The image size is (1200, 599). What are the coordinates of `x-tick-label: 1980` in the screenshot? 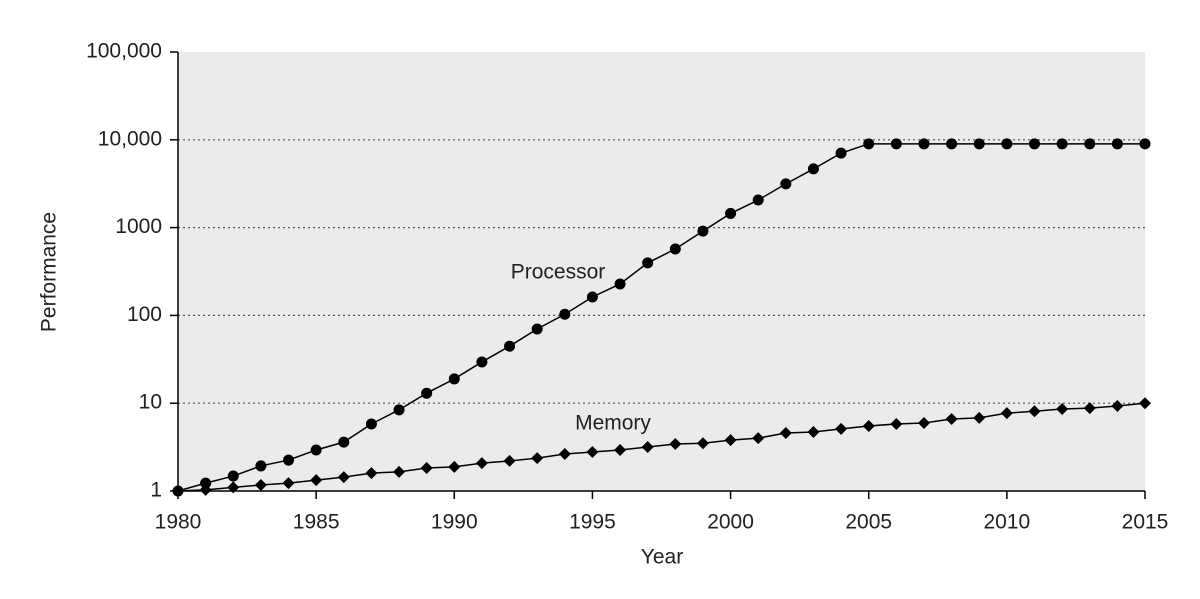 It's located at (178, 522).